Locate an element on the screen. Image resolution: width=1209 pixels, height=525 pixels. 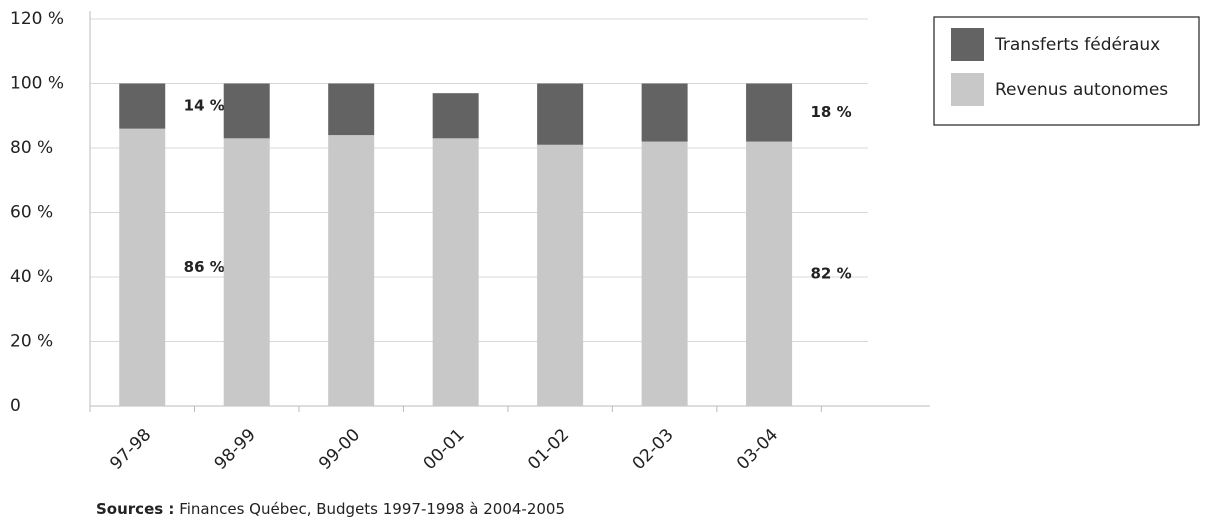
y-tick-label: 60 % is located at coordinates (31, 213).